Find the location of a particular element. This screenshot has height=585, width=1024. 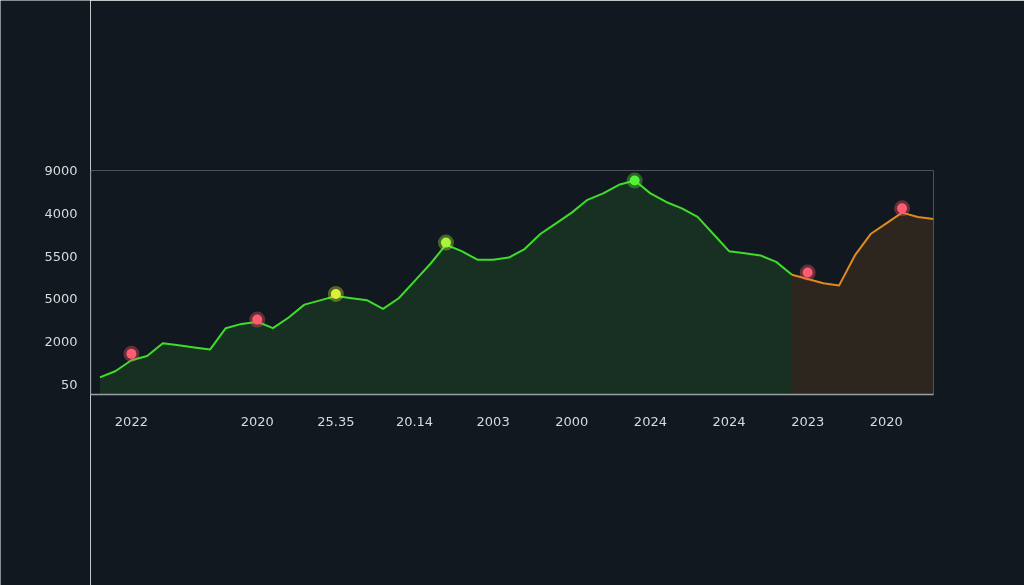

text: 9000 is located at coordinates (61, 170).